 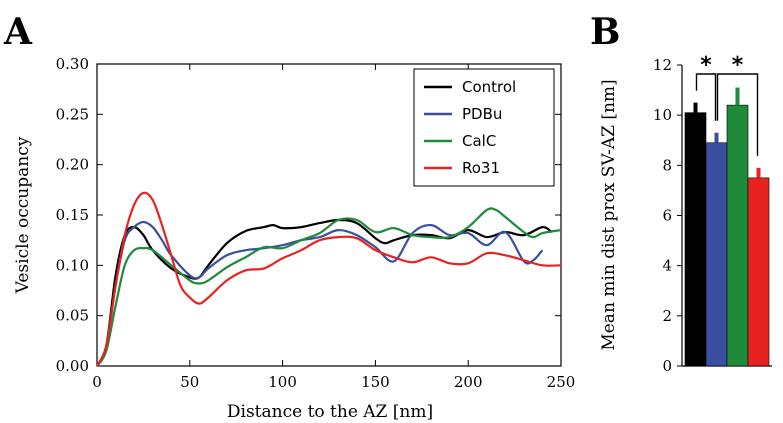 What do you see at coordinates (667, 366) in the screenshot?
I see `y-tick-label: 0` at bounding box center [667, 366].